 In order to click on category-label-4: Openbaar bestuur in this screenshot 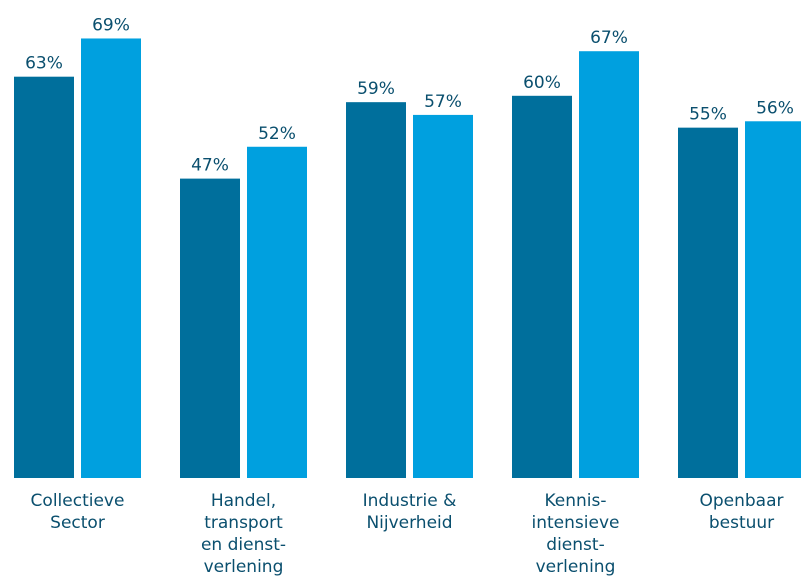, I will do `click(741, 512)`.